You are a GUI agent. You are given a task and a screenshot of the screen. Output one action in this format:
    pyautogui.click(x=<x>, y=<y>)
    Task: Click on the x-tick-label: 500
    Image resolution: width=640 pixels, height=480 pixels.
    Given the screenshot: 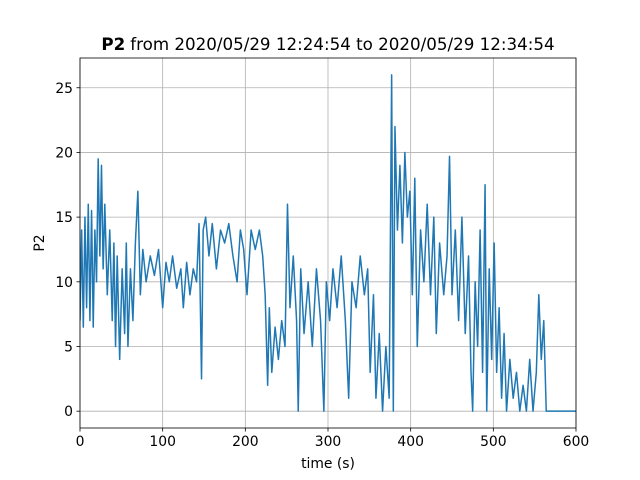 What is the action you would take?
    pyautogui.click(x=493, y=442)
    